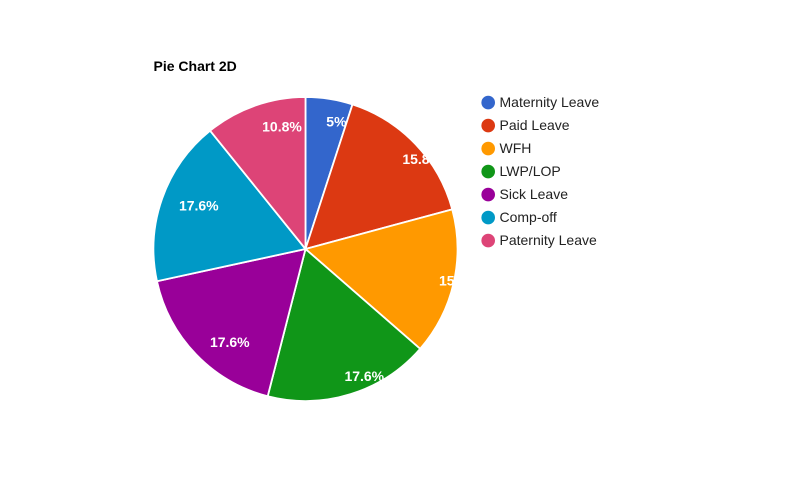 The width and height of the screenshot is (800, 500). Describe the element at coordinates (459, 281) in the screenshot. I see `svg-text: 15.6%` at that location.